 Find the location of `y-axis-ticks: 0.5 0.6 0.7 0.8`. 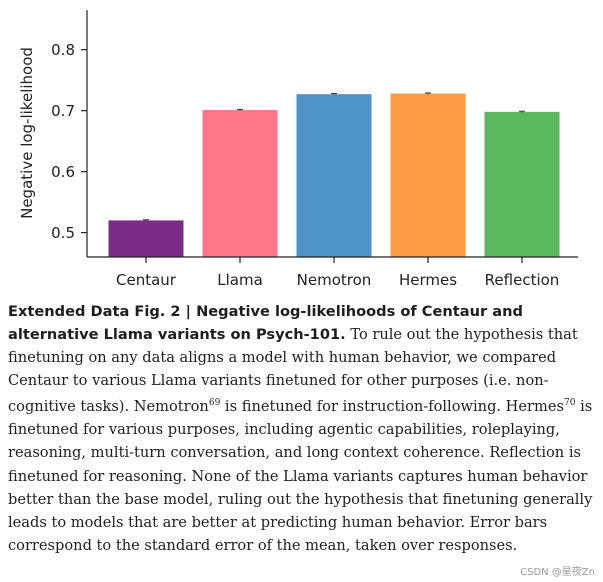

y-axis-ticks: 0.5 0.6 0.7 0.8 is located at coordinates (69, 141).